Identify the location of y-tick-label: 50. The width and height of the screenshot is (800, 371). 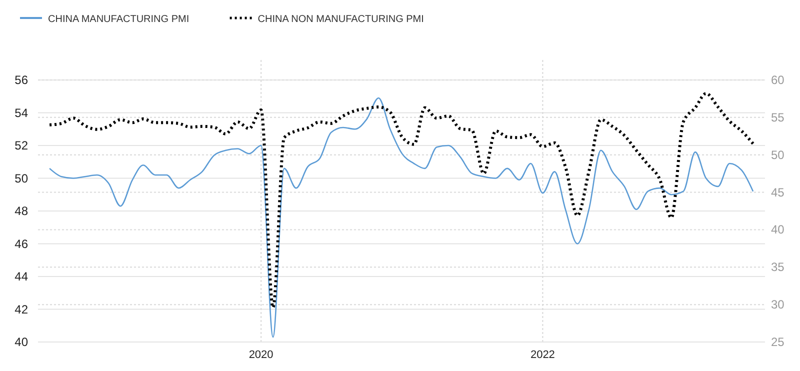
(21, 178).